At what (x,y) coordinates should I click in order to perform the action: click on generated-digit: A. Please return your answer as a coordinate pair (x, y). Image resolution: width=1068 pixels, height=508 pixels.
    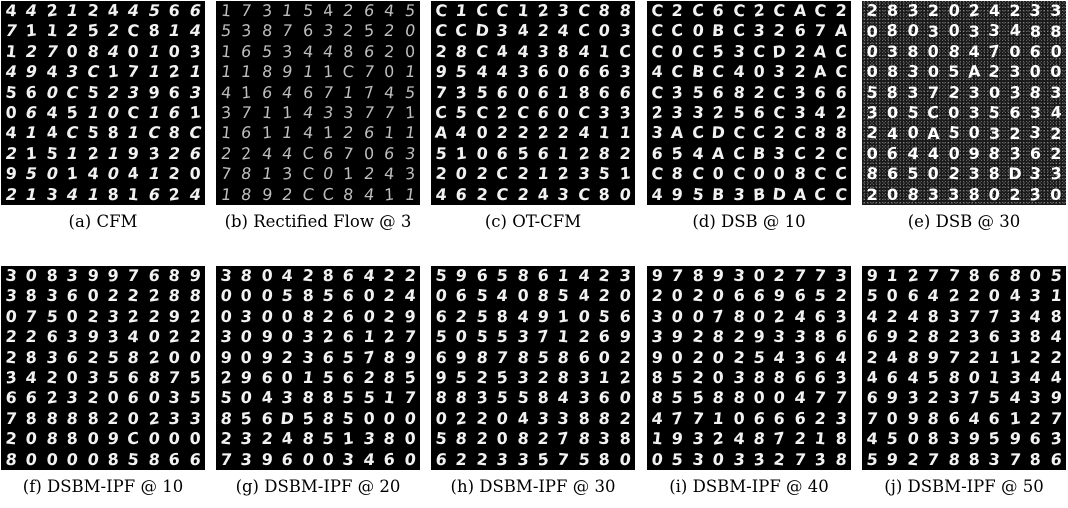
    Looking at the image, I should click on (677, 133).